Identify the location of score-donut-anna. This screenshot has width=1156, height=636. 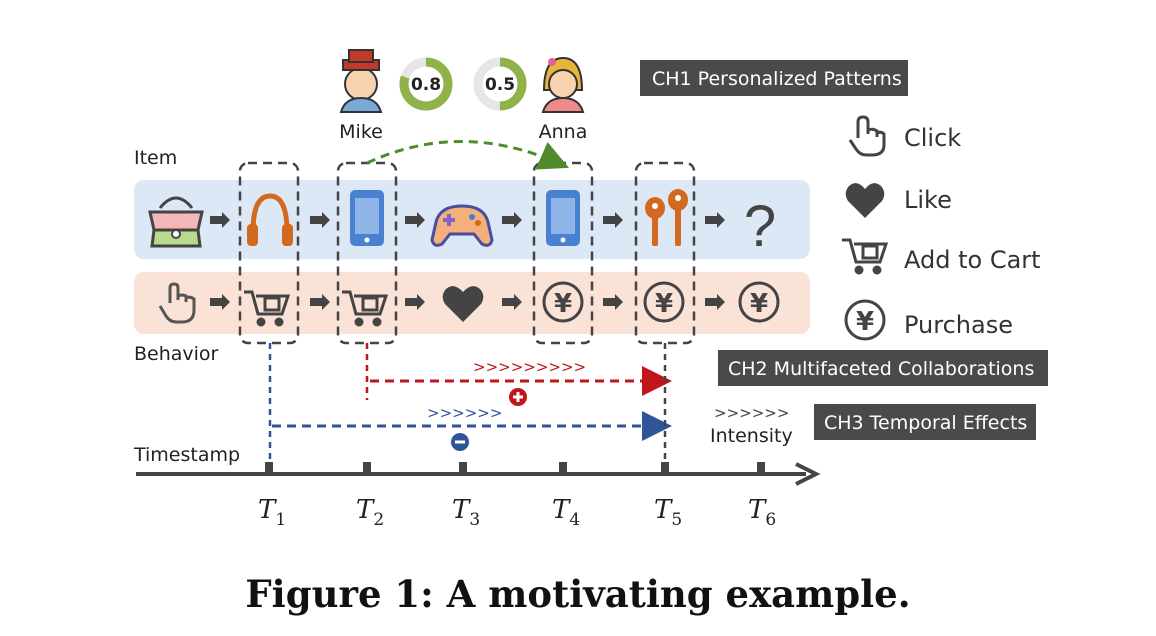
(500, 84).